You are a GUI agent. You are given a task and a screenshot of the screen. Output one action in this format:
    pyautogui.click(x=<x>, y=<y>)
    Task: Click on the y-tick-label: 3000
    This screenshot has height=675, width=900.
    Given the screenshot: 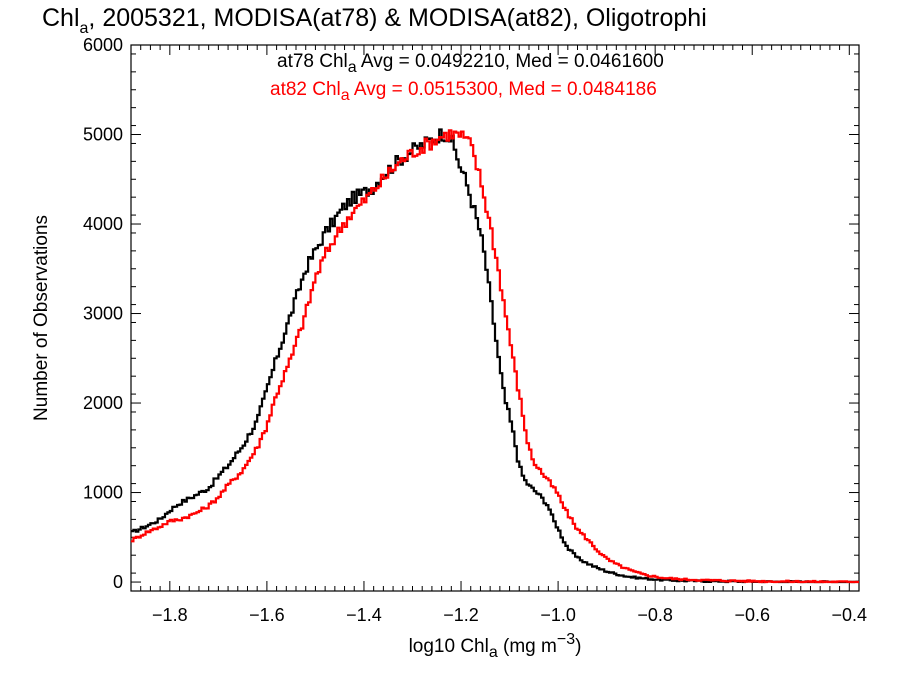 What is the action you would take?
    pyautogui.click(x=103, y=314)
    